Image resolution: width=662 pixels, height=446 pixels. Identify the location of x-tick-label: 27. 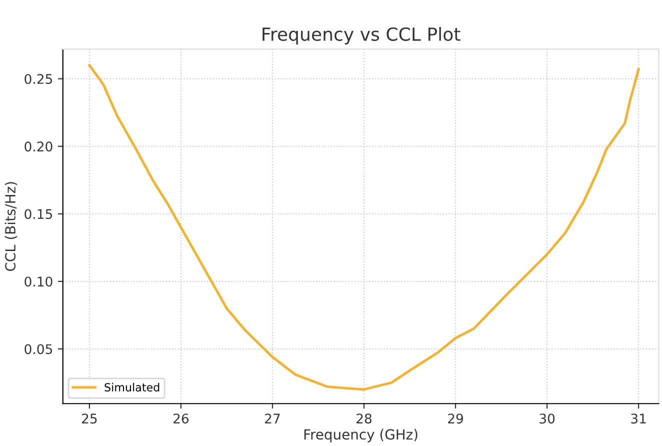
(272, 419).